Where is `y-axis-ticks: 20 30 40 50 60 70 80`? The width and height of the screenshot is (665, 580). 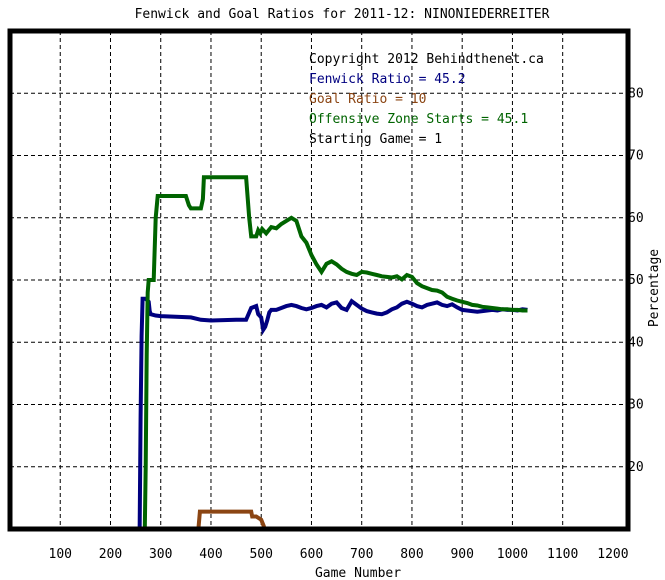
y-axis-ticks: 20 30 40 50 60 70 80 is located at coordinates (636, 280).